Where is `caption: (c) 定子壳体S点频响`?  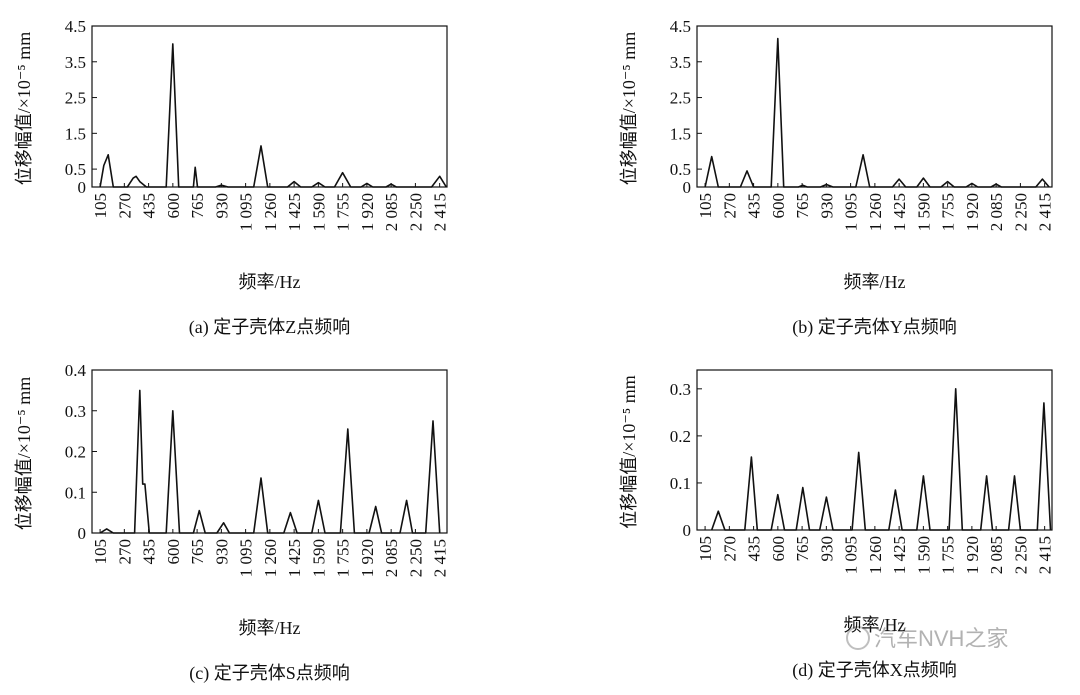 caption: (c) 定子壳体S点频响 is located at coordinates (269, 673).